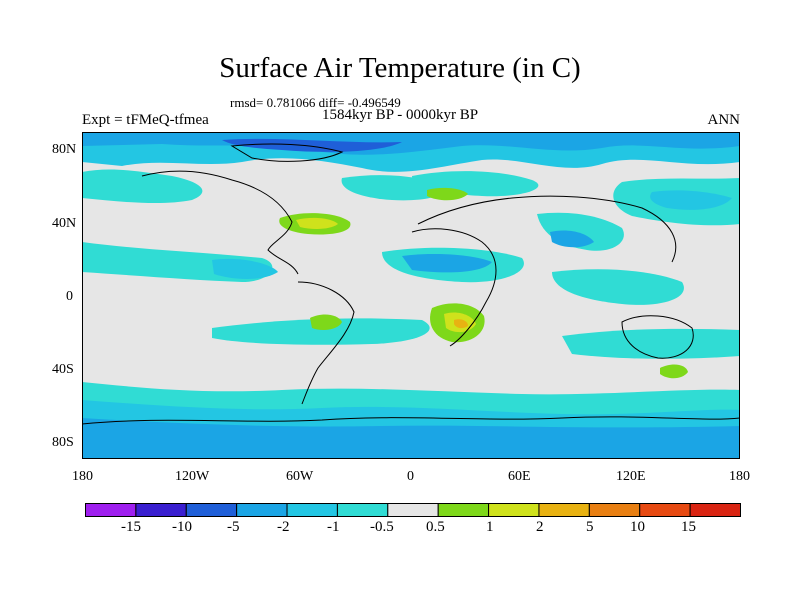 This screenshot has width=800, height=600. Describe the element at coordinates (540, 527) in the screenshot. I see `colorbar-label-2: 2` at that location.